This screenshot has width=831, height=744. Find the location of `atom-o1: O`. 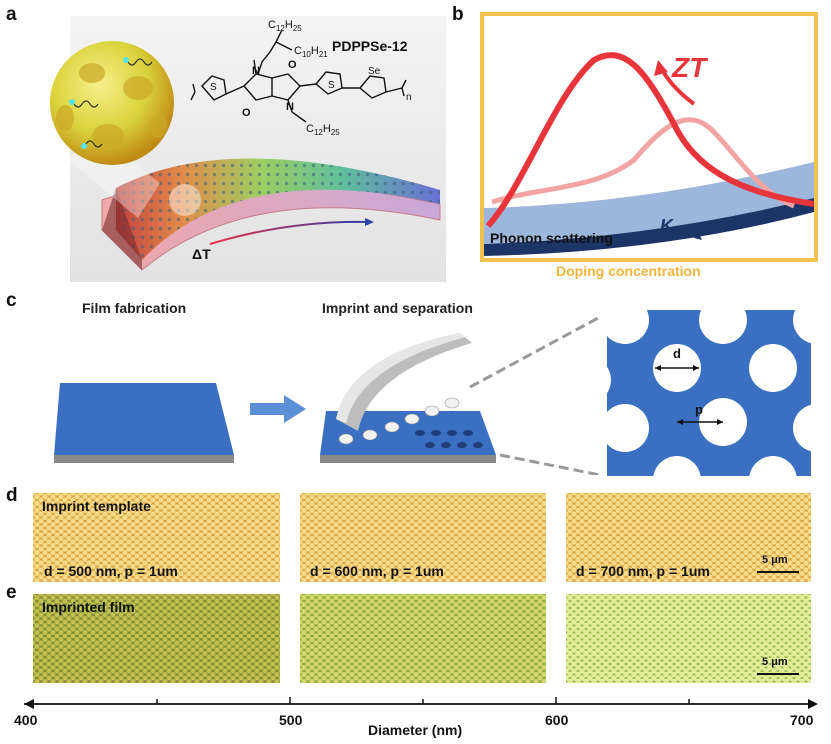

atom-o1: O is located at coordinates (292, 65).